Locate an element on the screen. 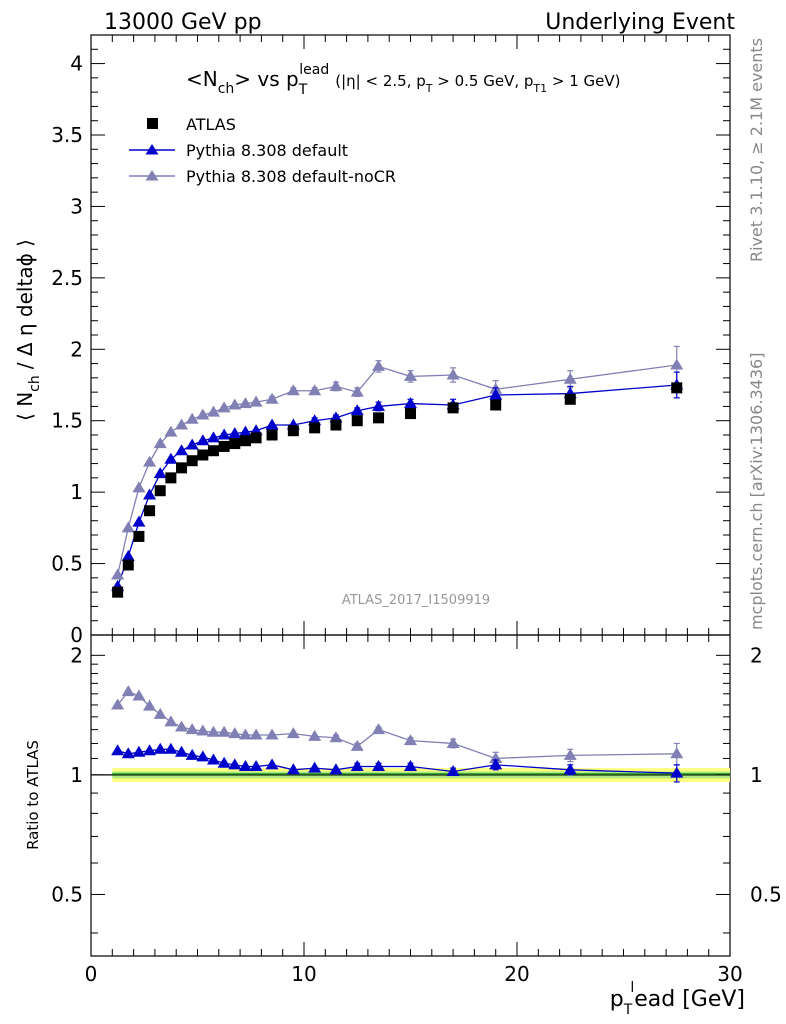 The width and height of the screenshot is (786, 1024). x-tick-label: 20 is located at coordinates (516, 974).